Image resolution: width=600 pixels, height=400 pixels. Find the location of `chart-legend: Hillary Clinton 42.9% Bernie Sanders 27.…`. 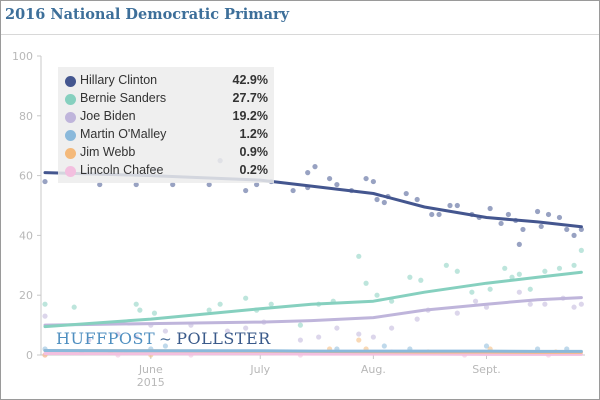

chart-legend: Hillary Clinton 42.9% Bernie Sanders 27.… is located at coordinates (166, 125).